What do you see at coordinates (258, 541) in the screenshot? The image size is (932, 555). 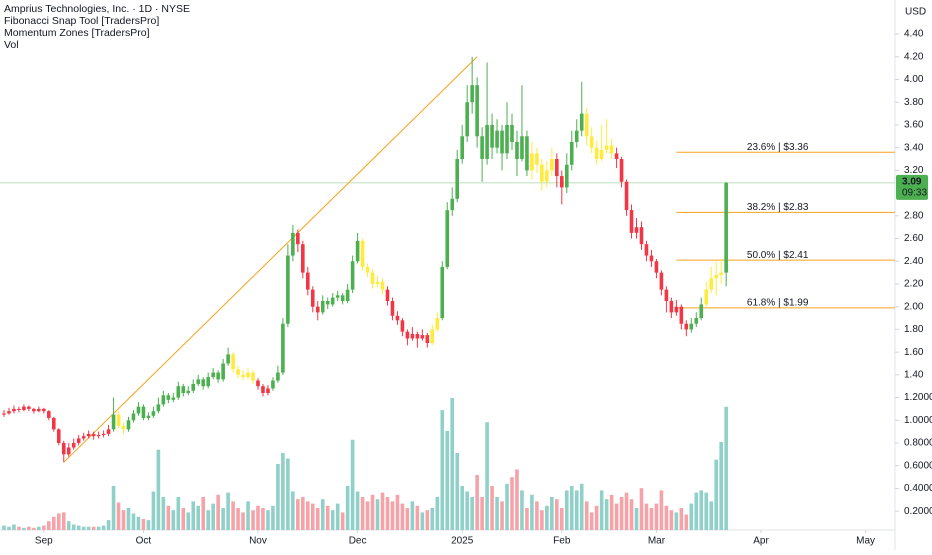 I see `x-tick-label: Nov` at bounding box center [258, 541].